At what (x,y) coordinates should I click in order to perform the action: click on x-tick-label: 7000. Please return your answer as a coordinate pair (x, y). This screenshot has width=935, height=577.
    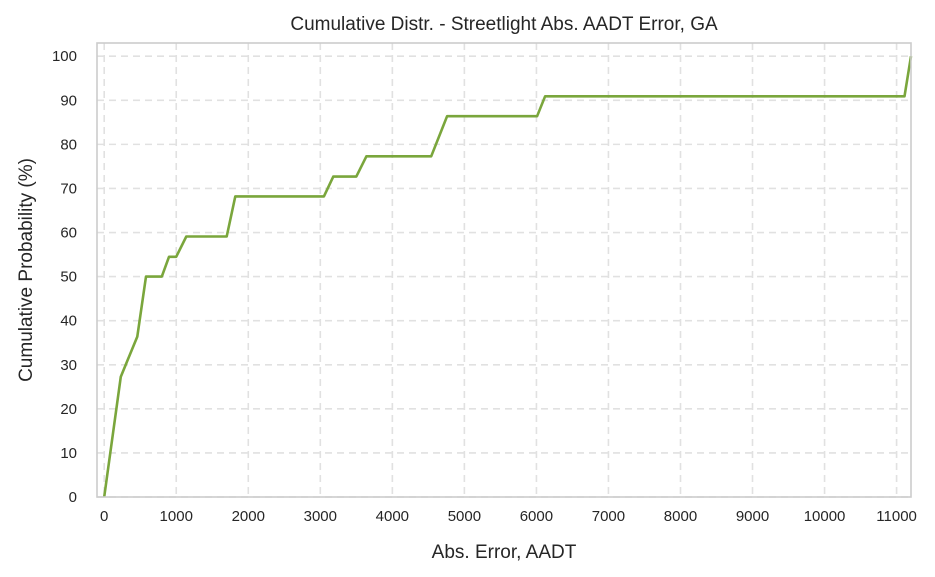
    Looking at the image, I should click on (608, 516).